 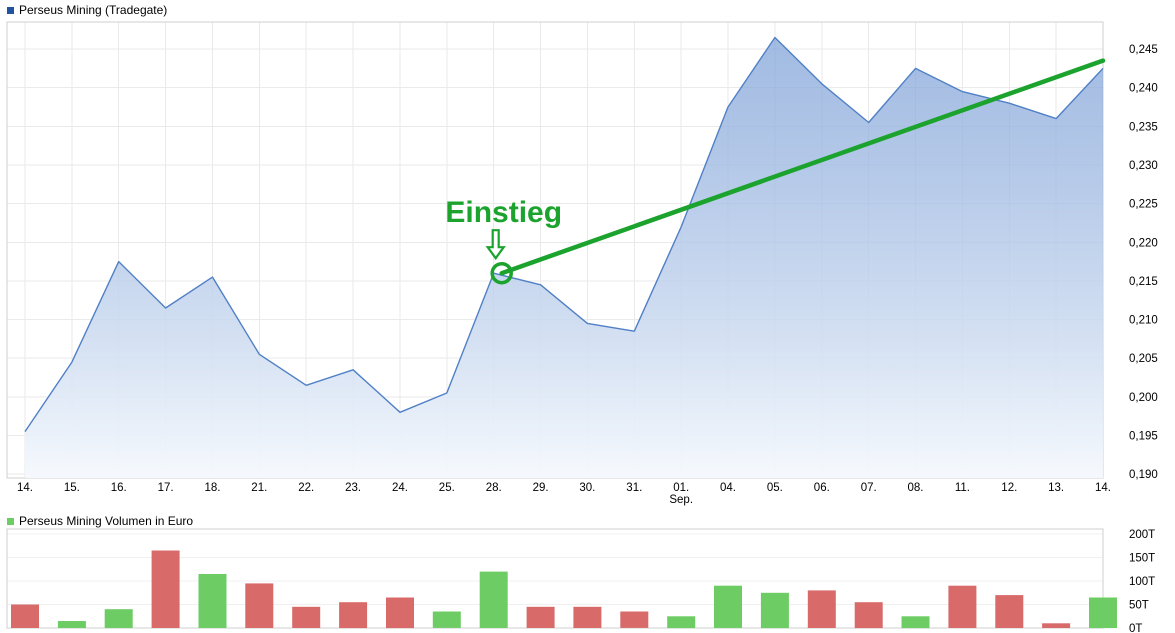 What do you see at coordinates (494, 488) in the screenshot?
I see `date-axis-tick-label: 28.` at bounding box center [494, 488].